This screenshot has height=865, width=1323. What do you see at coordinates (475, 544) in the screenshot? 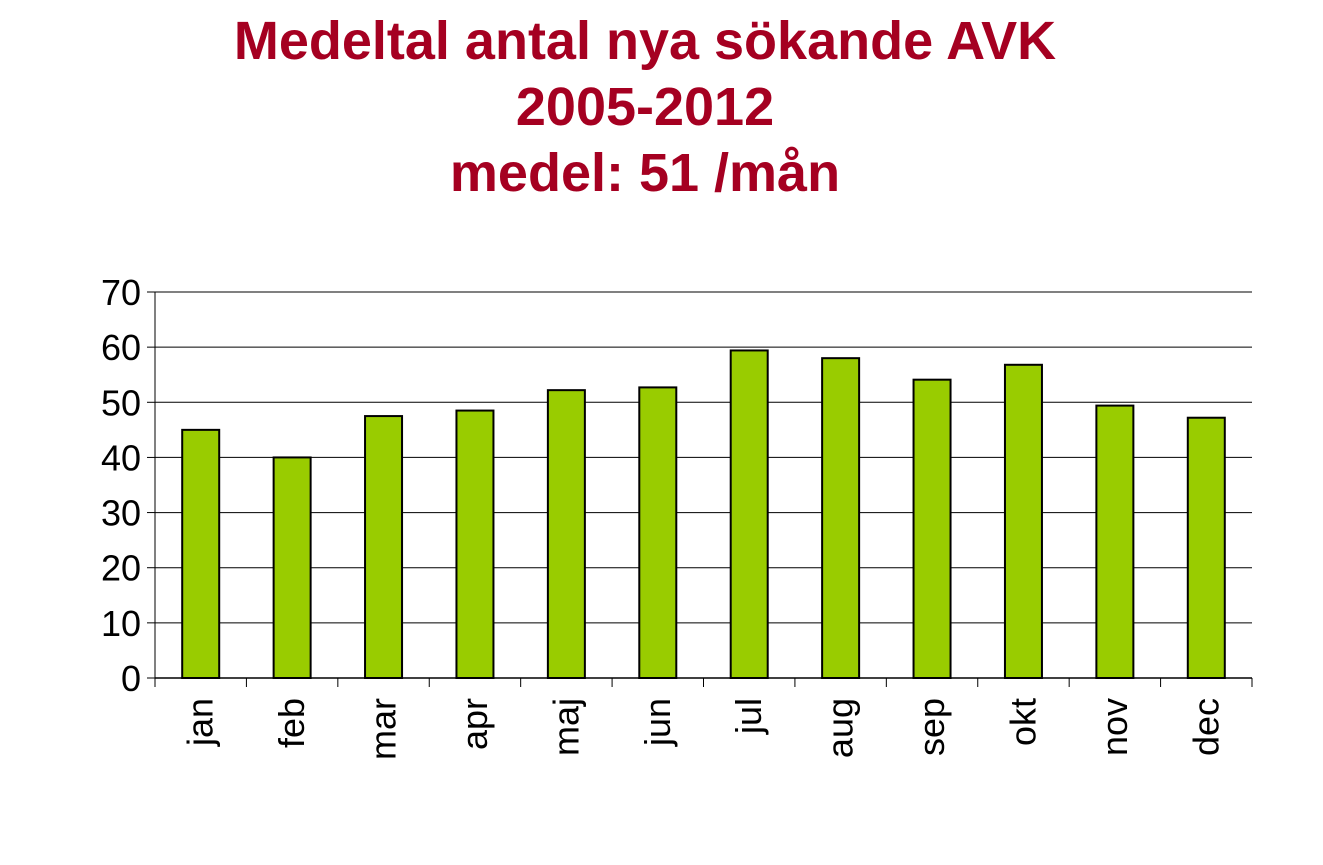
I see `bar-apr` at bounding box center [475, 544].